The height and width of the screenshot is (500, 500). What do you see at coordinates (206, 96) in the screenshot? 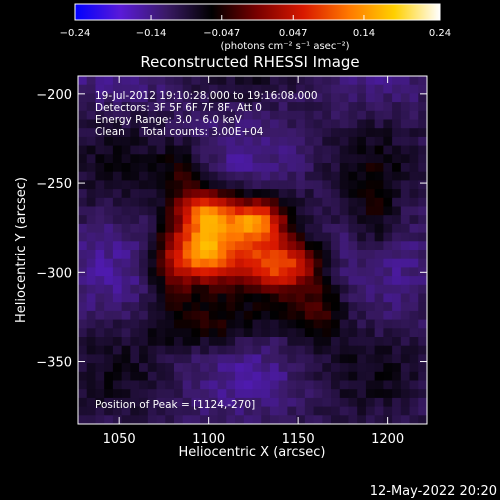
I see `annotation-time-range: 19-Jul-2012 19:10:28.000 to 19:16:08.000` at bounding box center [206, 96].